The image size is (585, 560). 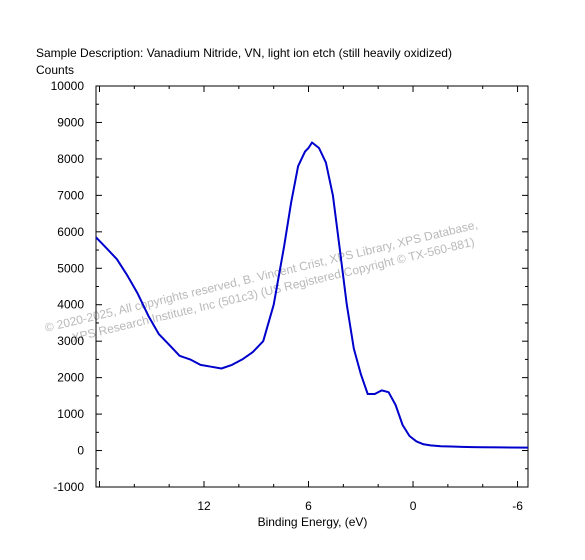 I want to click on y-tick-label: 1000, so click(x=70, y=414).